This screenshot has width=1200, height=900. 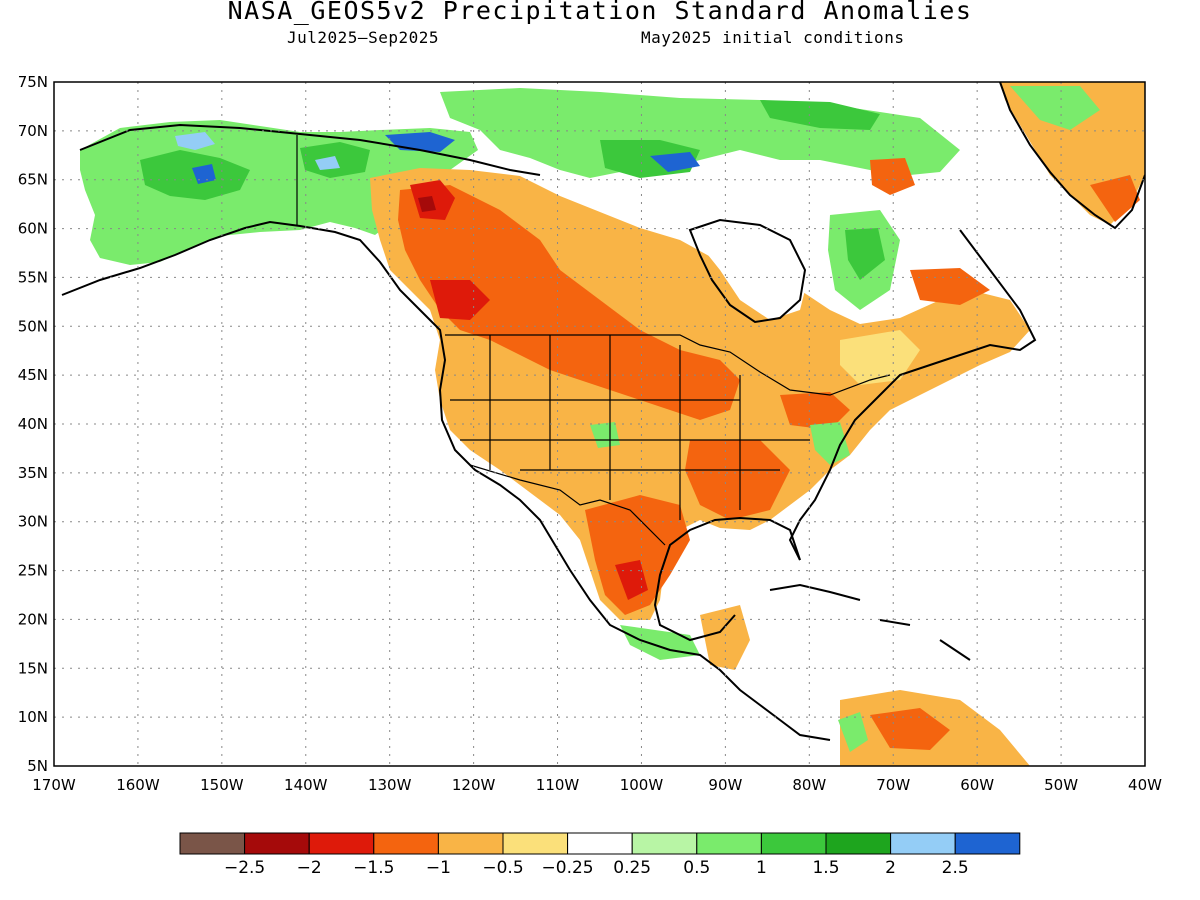 What do you see at coordinates (37, 766) in the screenshot?
I see `latitude-tick-label: 5N` at bounding box center [37, 766].